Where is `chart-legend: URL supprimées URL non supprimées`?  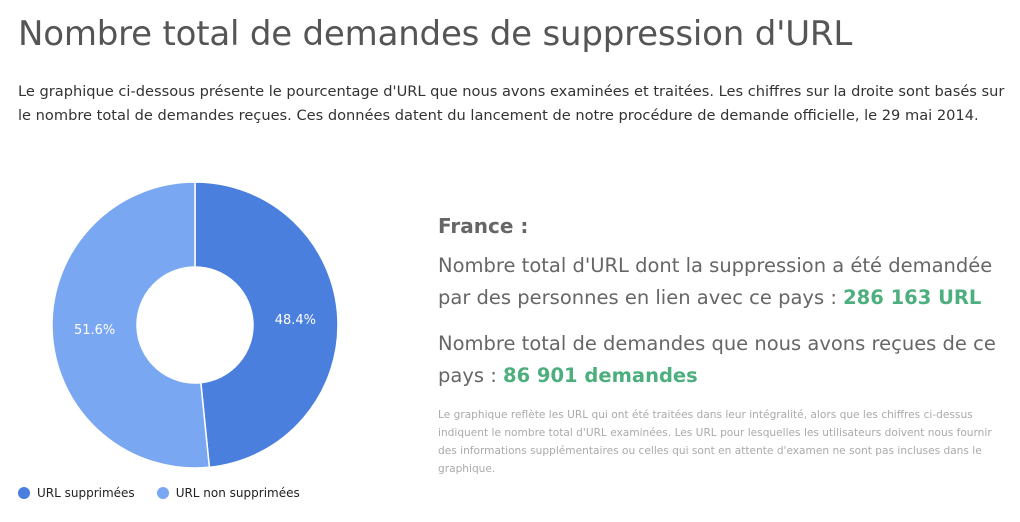 chart-legend: URL supprimées URL non supprimées is located at coordinates (159, 493).